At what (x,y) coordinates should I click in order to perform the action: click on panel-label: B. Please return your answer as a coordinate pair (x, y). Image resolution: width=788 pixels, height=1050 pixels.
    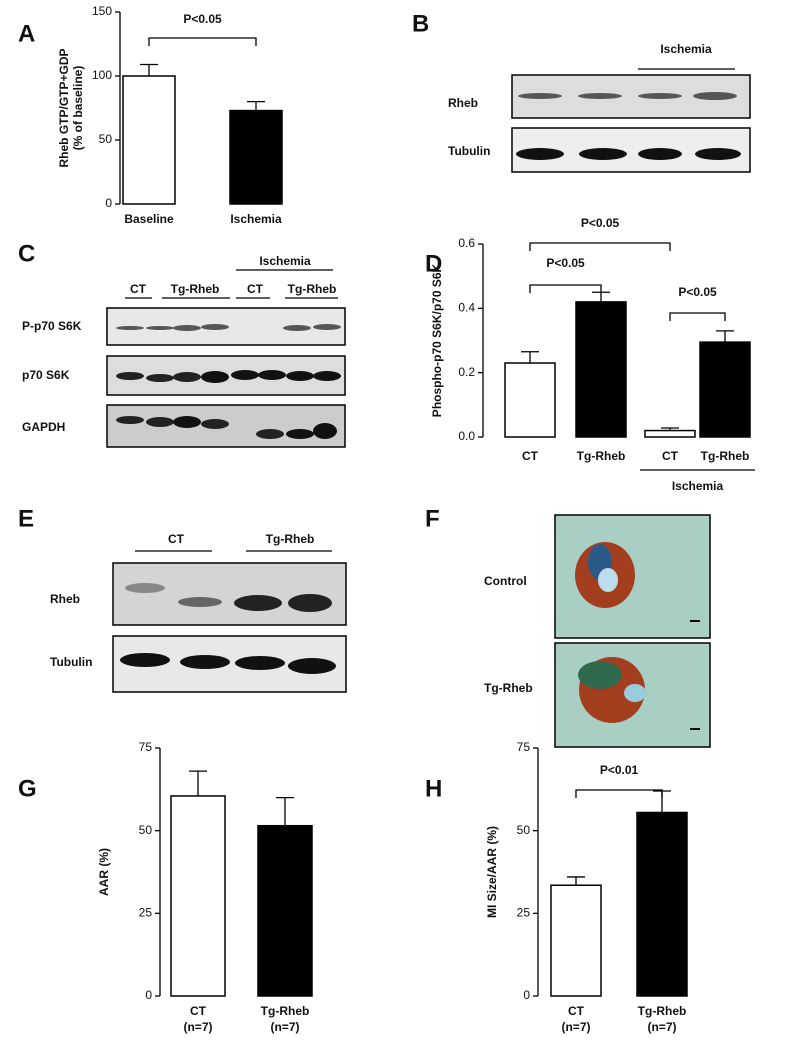
    Looking at the image, I should click on (420, 23).